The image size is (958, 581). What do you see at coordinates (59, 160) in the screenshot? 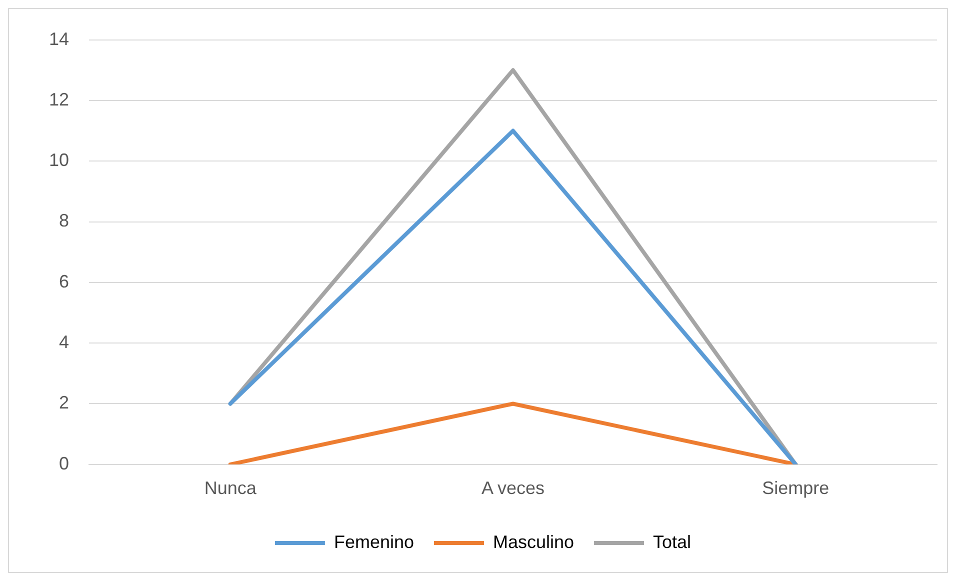
I see `y-tick-label: 10` at bounding box center [59, 160].